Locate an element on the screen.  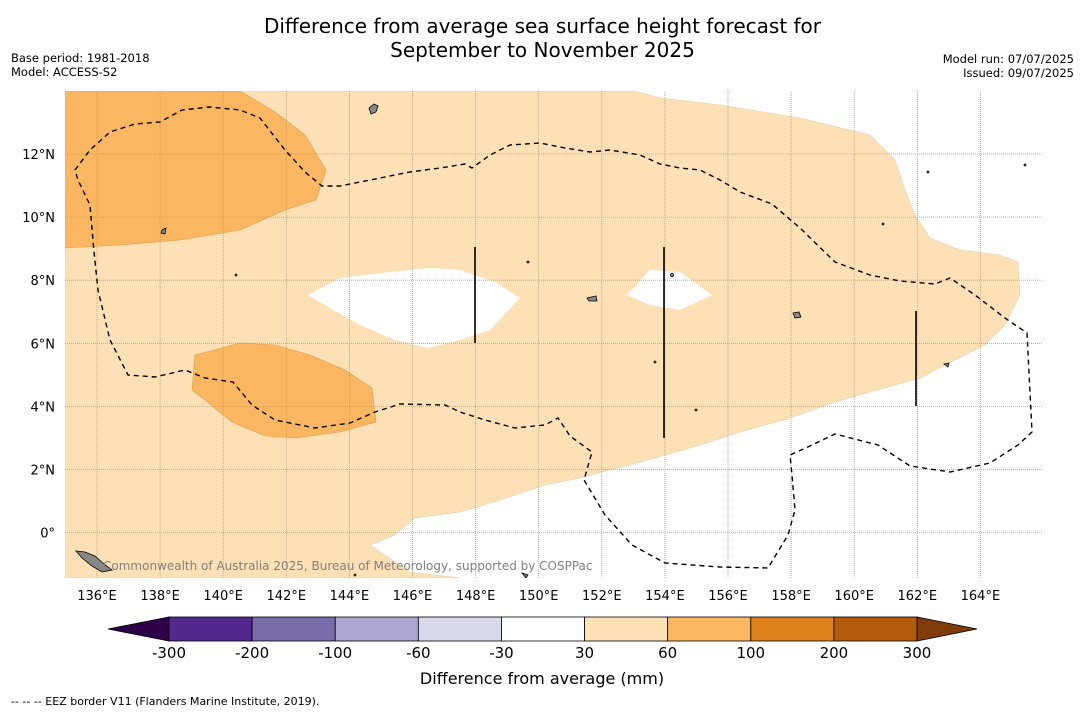
lon-tick-label: 146°E is located at coordinates (413, 596).